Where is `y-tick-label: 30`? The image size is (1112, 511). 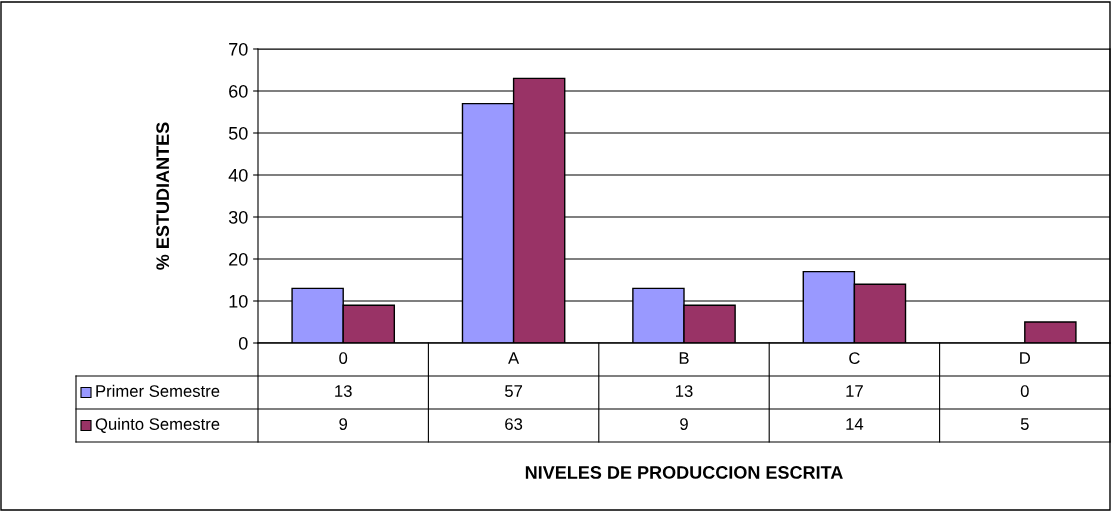 y-tick-label: 30 is located at coordinates (238, 217).